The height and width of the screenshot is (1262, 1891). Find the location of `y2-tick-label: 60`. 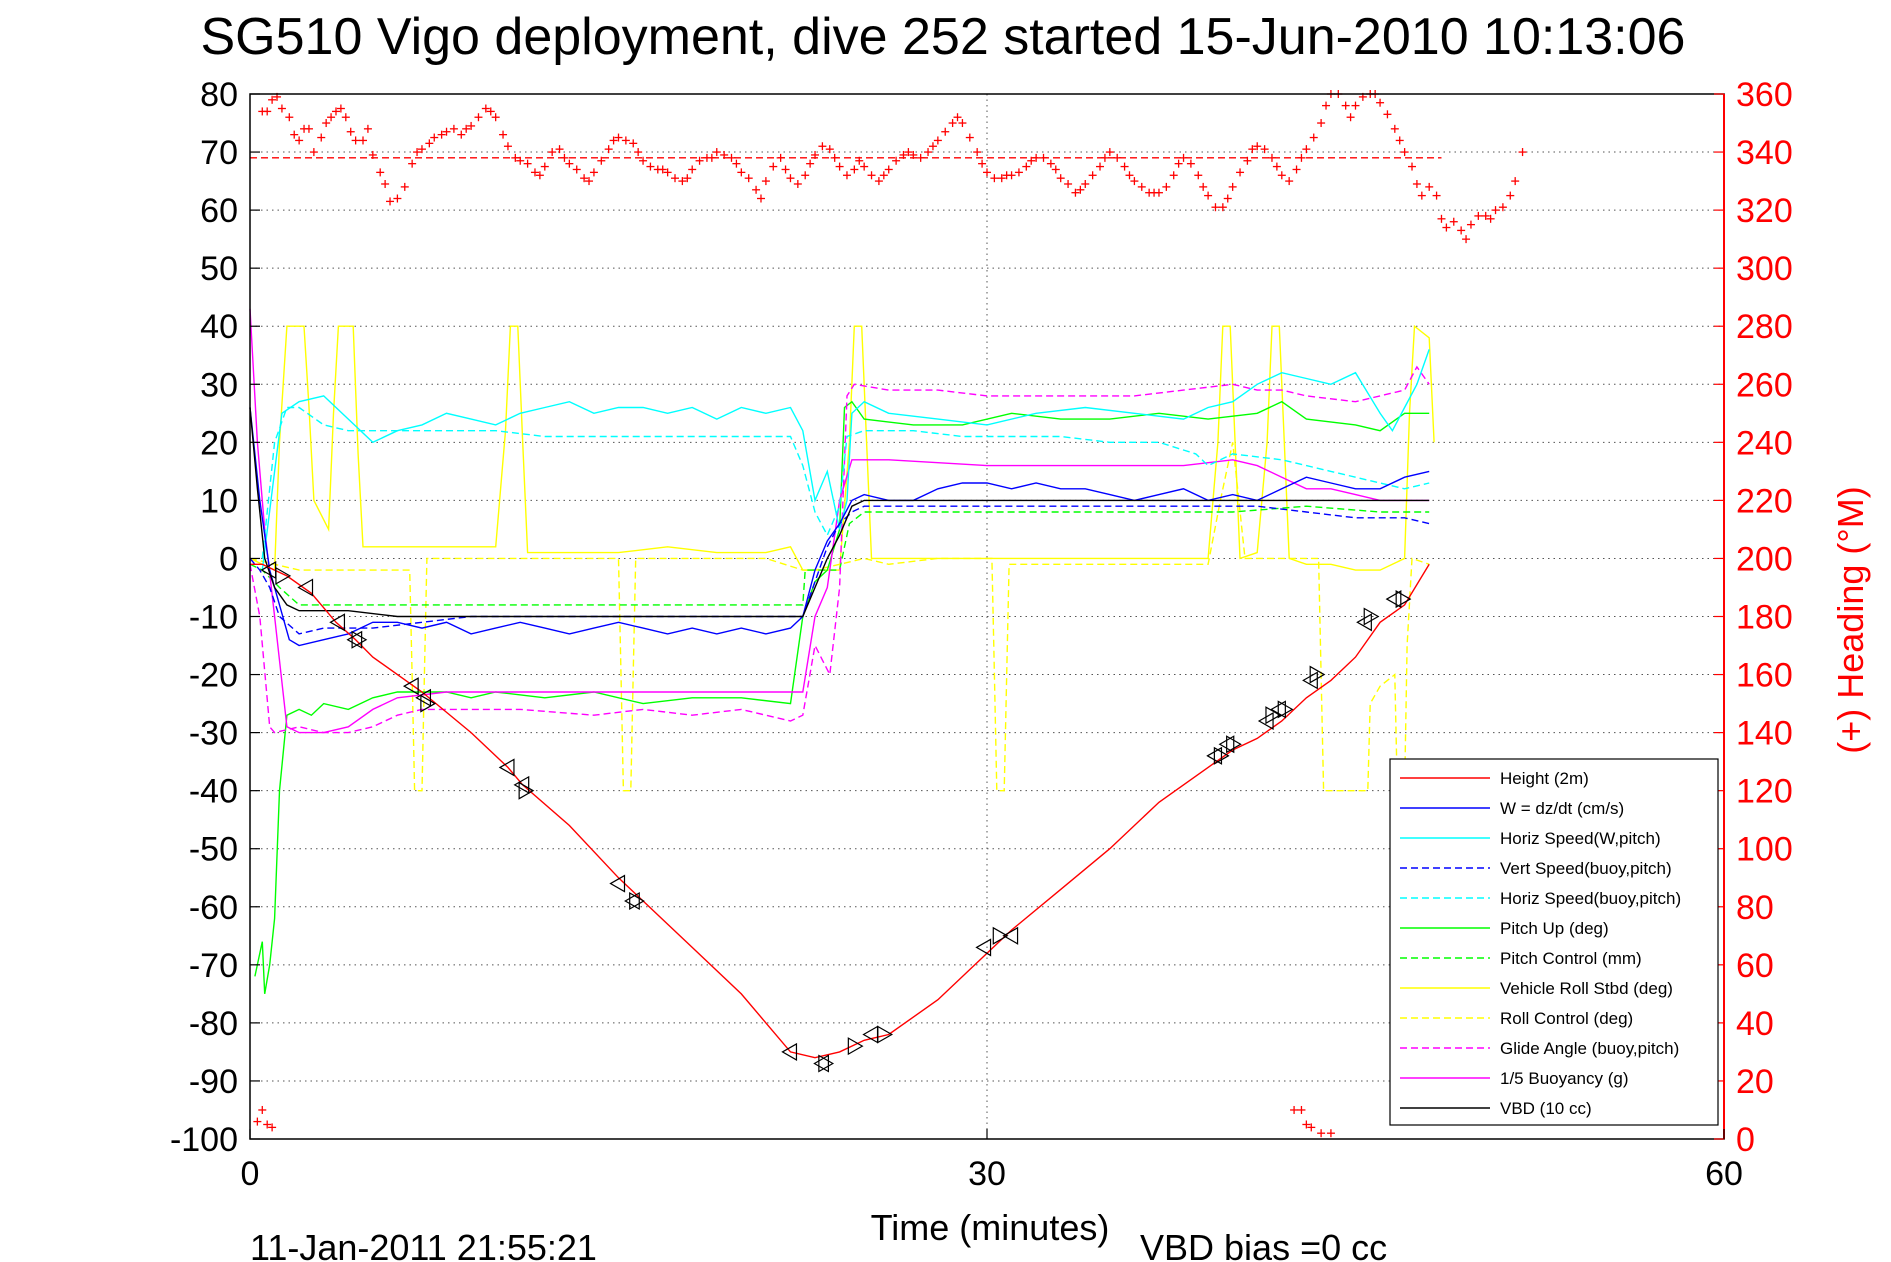

y2-tick-label: 60 is located at coordinates (1755, 966).